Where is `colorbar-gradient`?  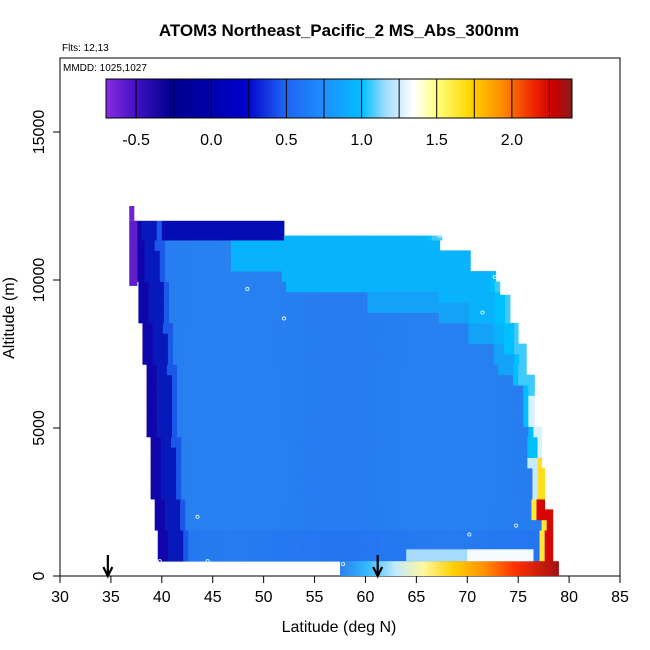 colorbar-gradient is located at coordinates (339, 98).